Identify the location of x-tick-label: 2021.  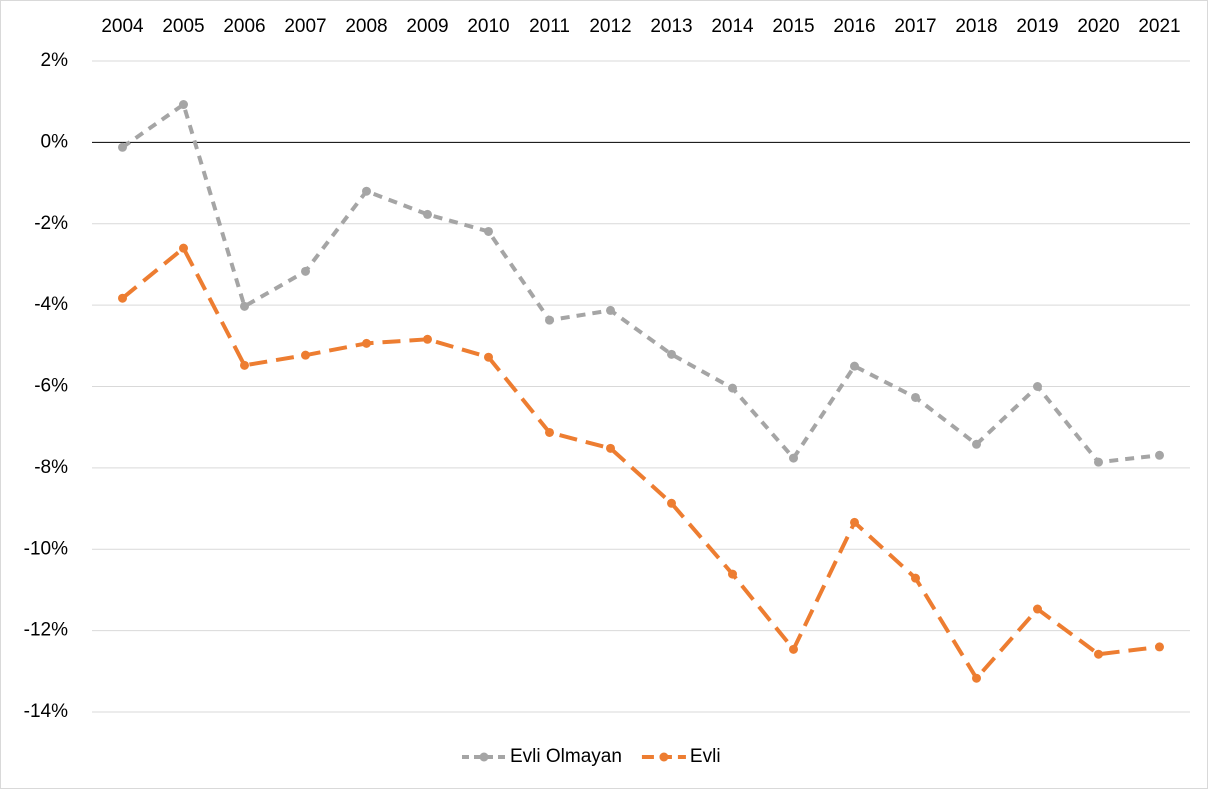
(1159, 26).